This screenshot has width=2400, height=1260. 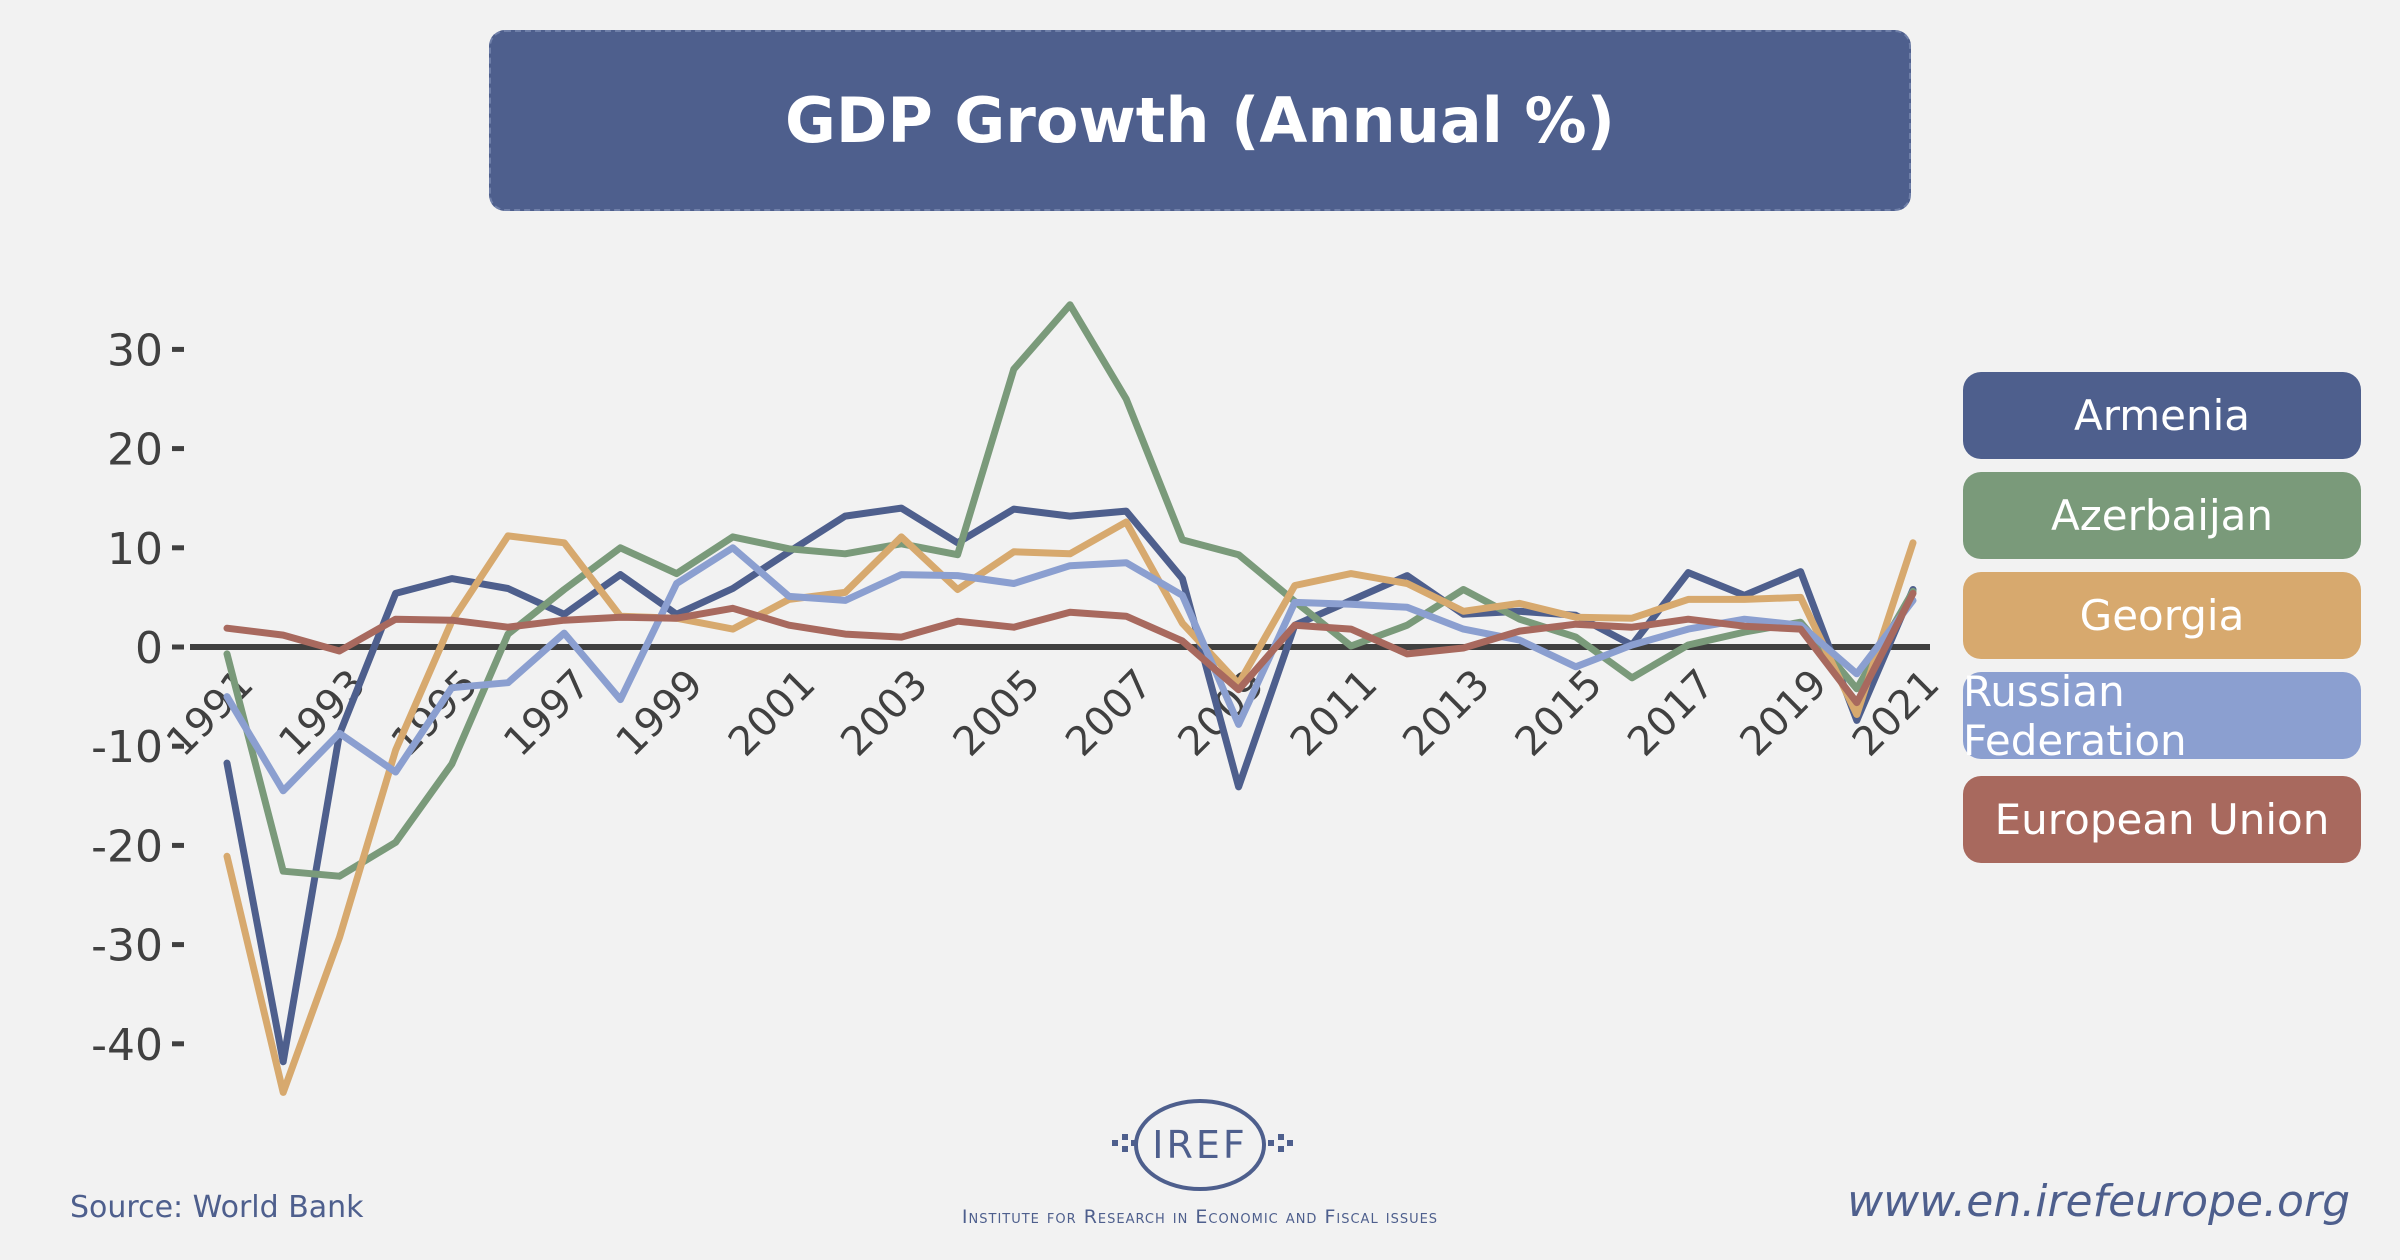 I want to click on x-tick-label: 2011, so click(x=1334, y=713).